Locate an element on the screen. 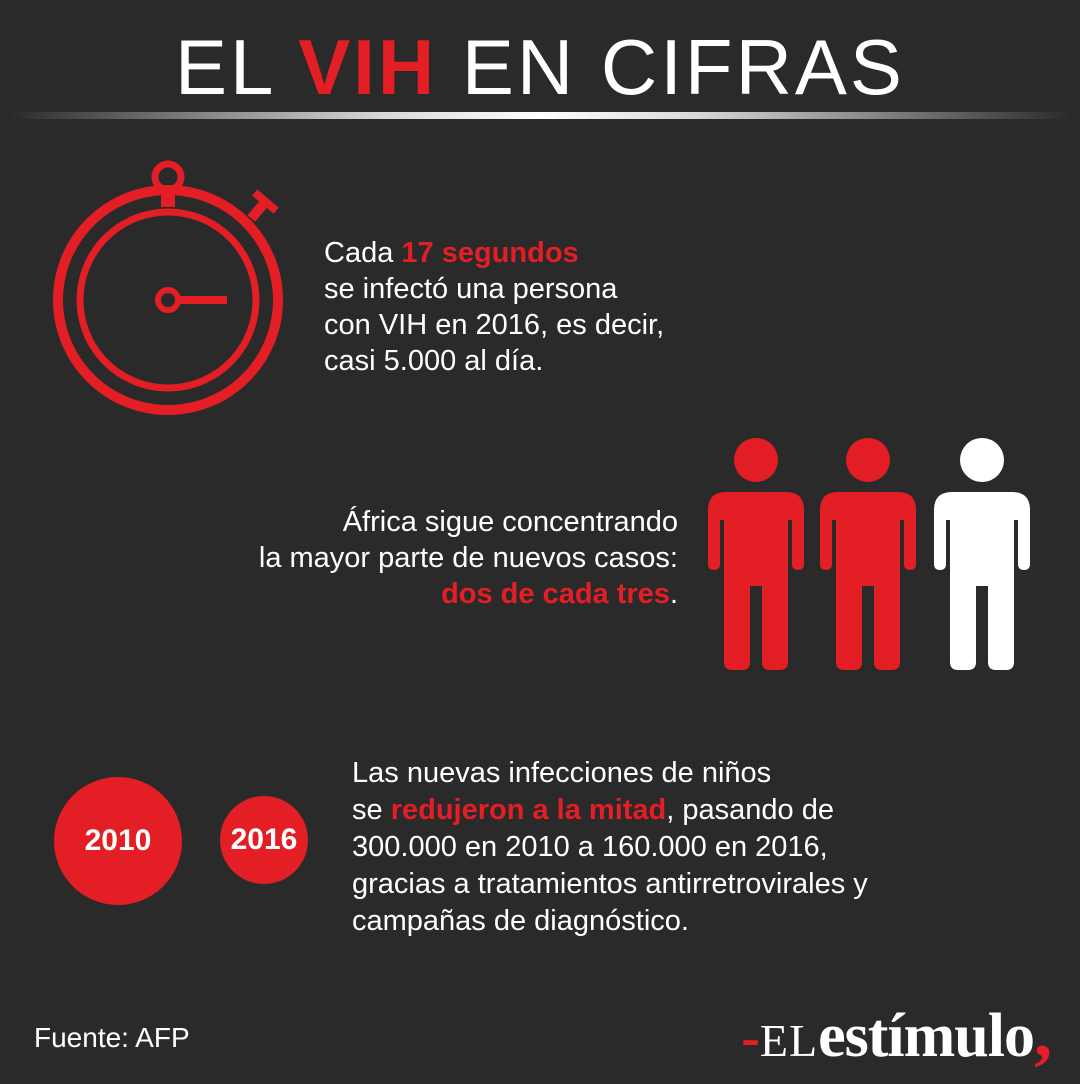 Image resolution: width=1080 pixels, height=1084 pixels. year-2010-badge: 2010 is located at coordinates (118, 841).